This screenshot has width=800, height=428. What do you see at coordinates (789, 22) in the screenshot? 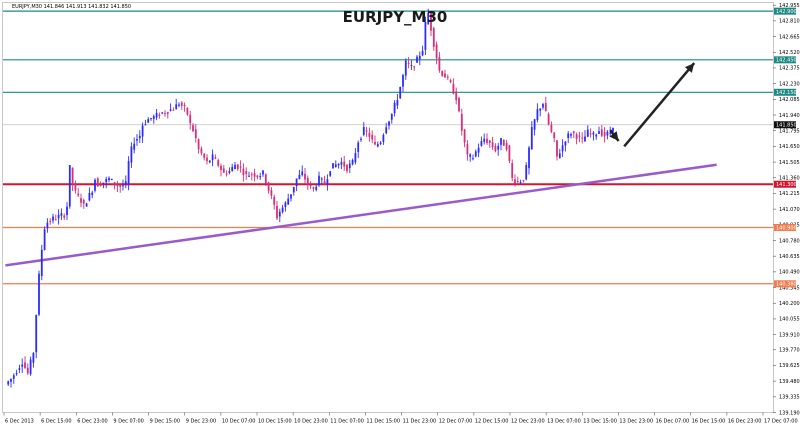
I see `y-tick-label: 142.810` at bounding box center [789, 22].